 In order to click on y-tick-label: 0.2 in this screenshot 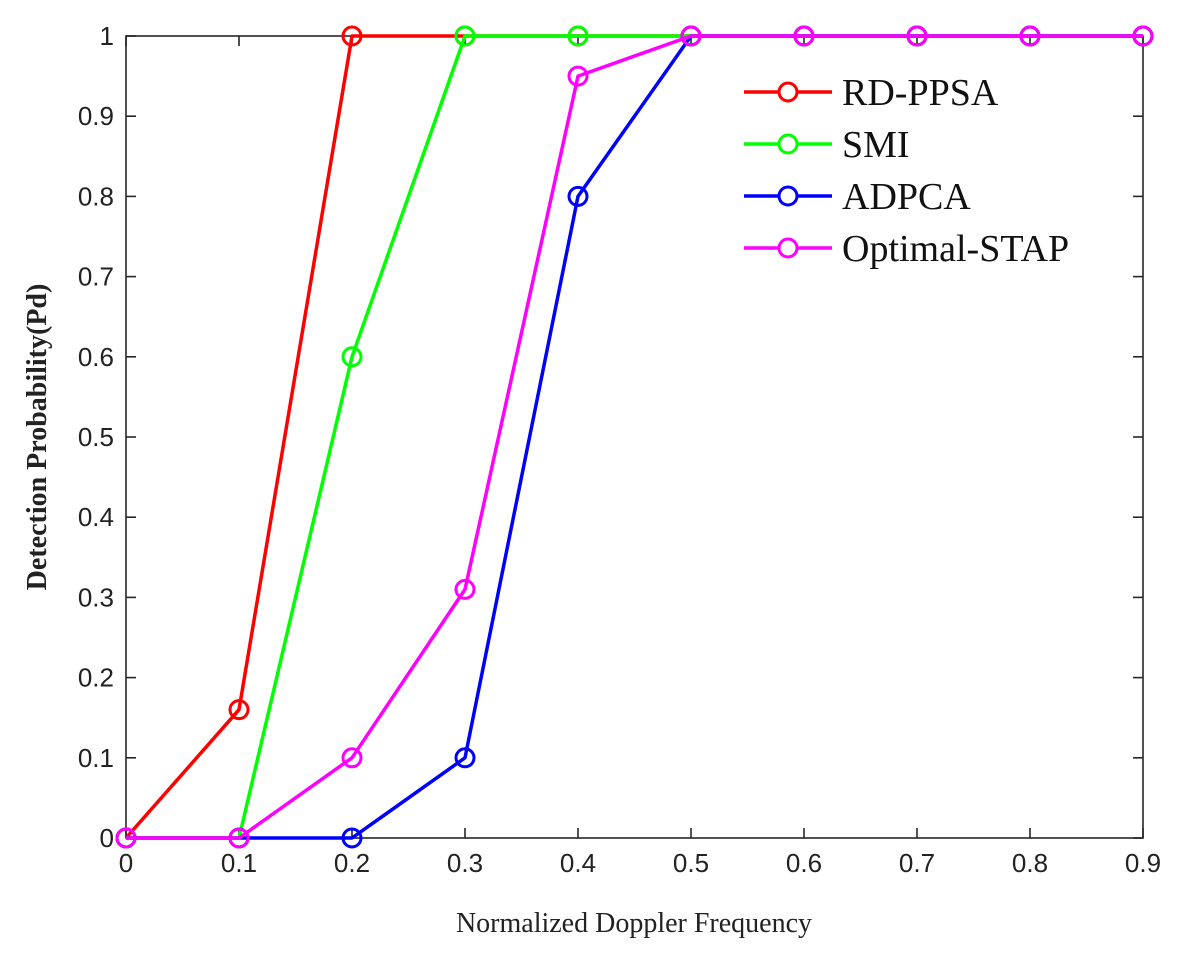, I will do `click(96, 678)`.